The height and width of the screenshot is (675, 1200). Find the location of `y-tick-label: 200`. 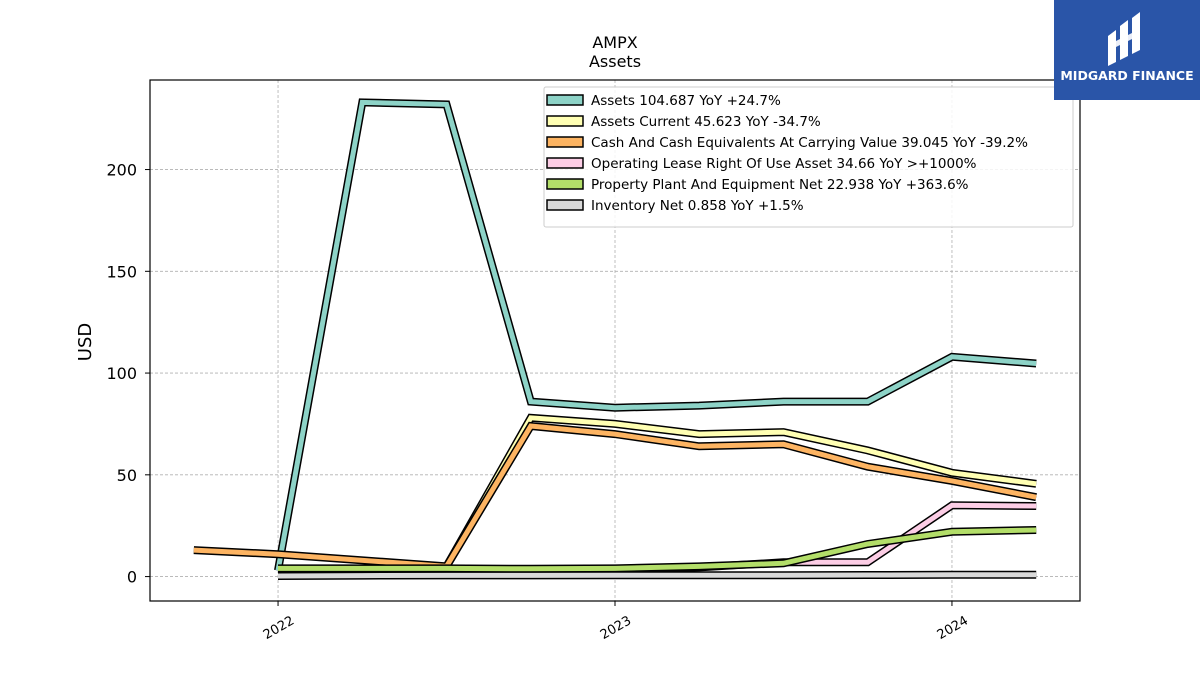

y-tick-label: 200 is located at coordinates (121, 170).